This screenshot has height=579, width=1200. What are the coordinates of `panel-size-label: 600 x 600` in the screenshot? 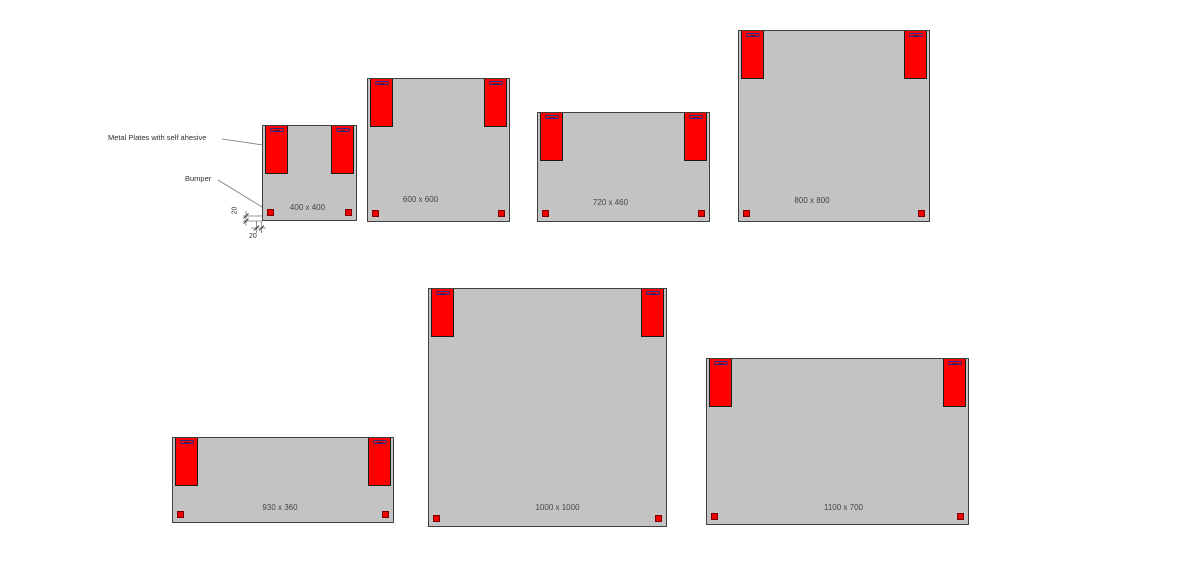 It's located at (420, 199).